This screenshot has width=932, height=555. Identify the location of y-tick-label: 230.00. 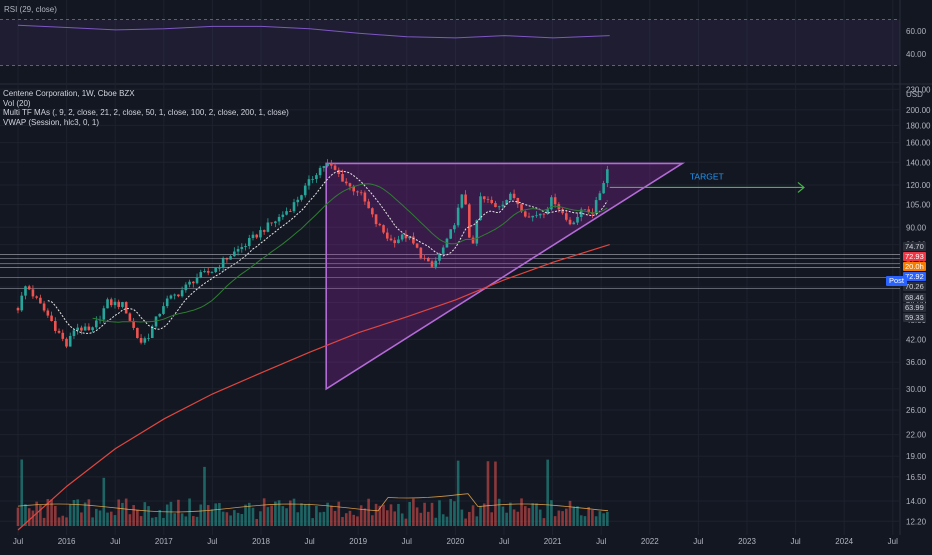
(918, 89).